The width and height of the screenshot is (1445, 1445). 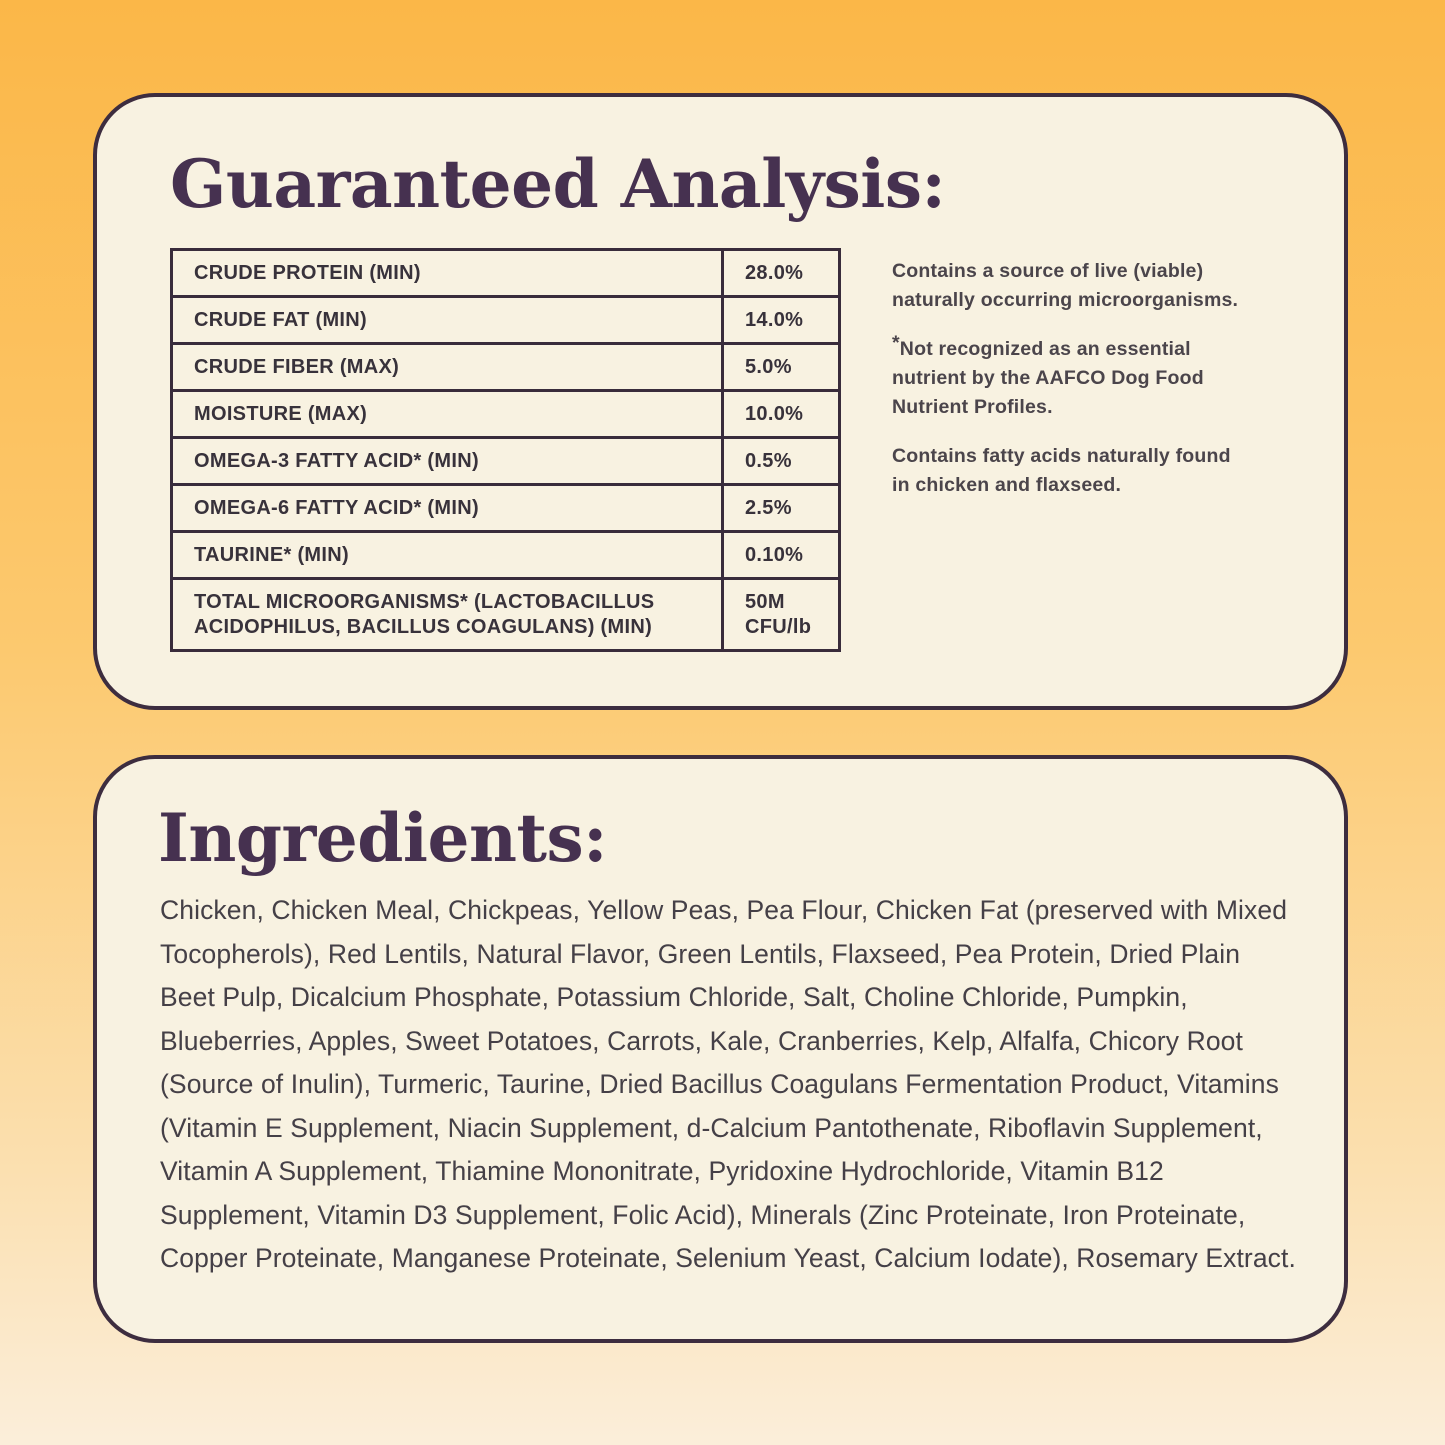 I want to click on nutrient-label: TAURINE* (MIN), so click(x=447, y=555).